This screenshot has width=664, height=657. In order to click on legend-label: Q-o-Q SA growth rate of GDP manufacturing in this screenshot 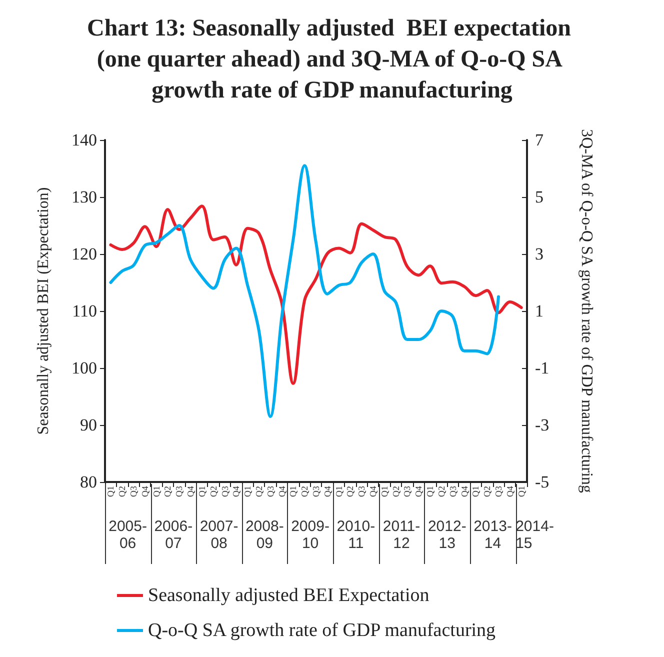, I will do `click(322, 630)`.